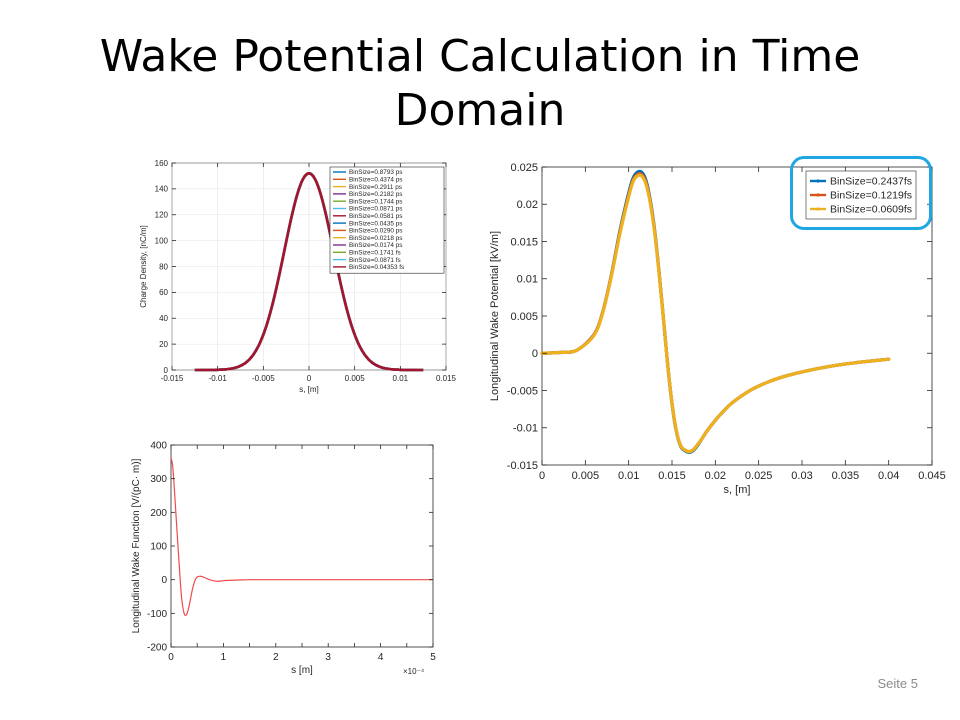 Image resolution: width=960 pixels, height=720 pixels. What do you see at coordinates (932, 476) in the screenshot?
I see `x-tick-label-9: 0.045` at bounding box center [932, 476].